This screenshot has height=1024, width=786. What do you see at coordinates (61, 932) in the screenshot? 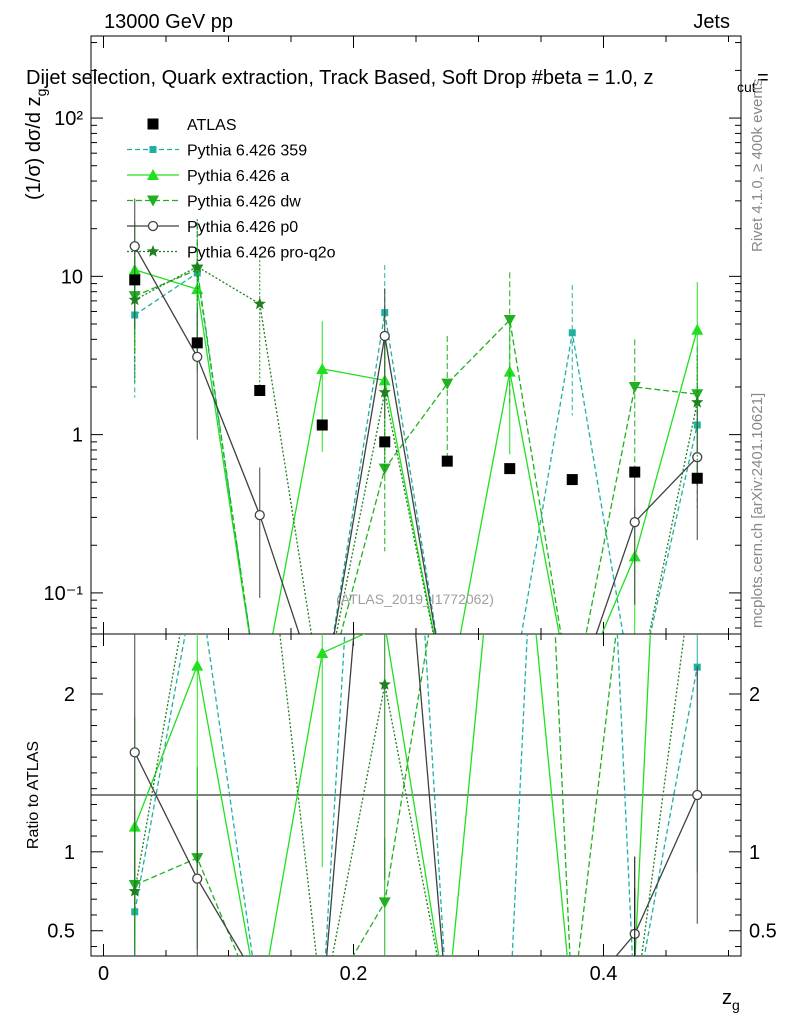
I see `ratio-y-tick-label: 0.5` at bounding box center [61, 932].